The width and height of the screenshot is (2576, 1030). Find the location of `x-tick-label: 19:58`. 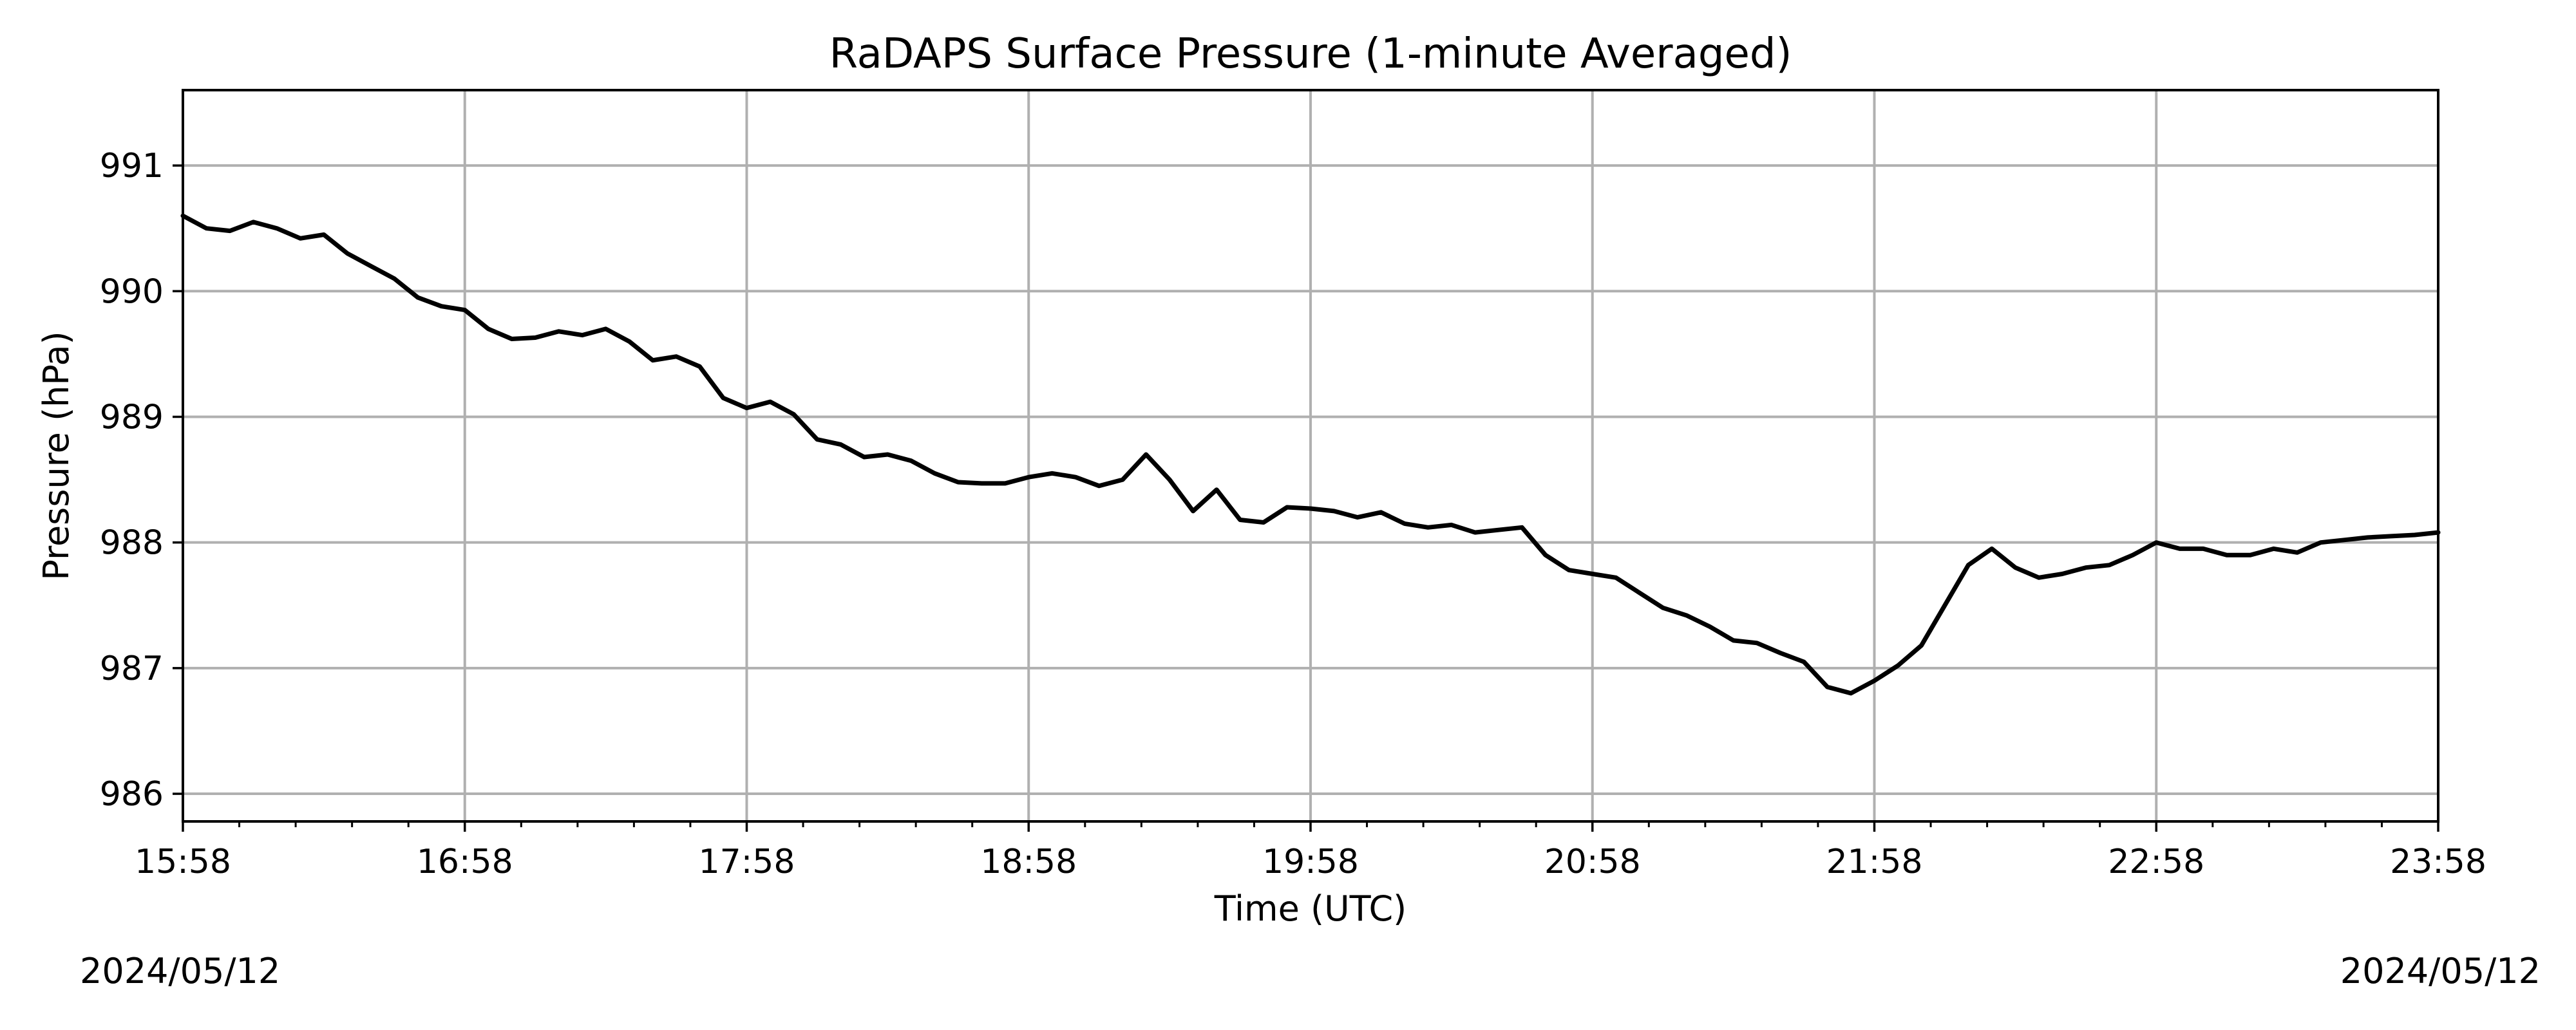

x-tick-label: 19:58 is located at coordinates (1310, 862).